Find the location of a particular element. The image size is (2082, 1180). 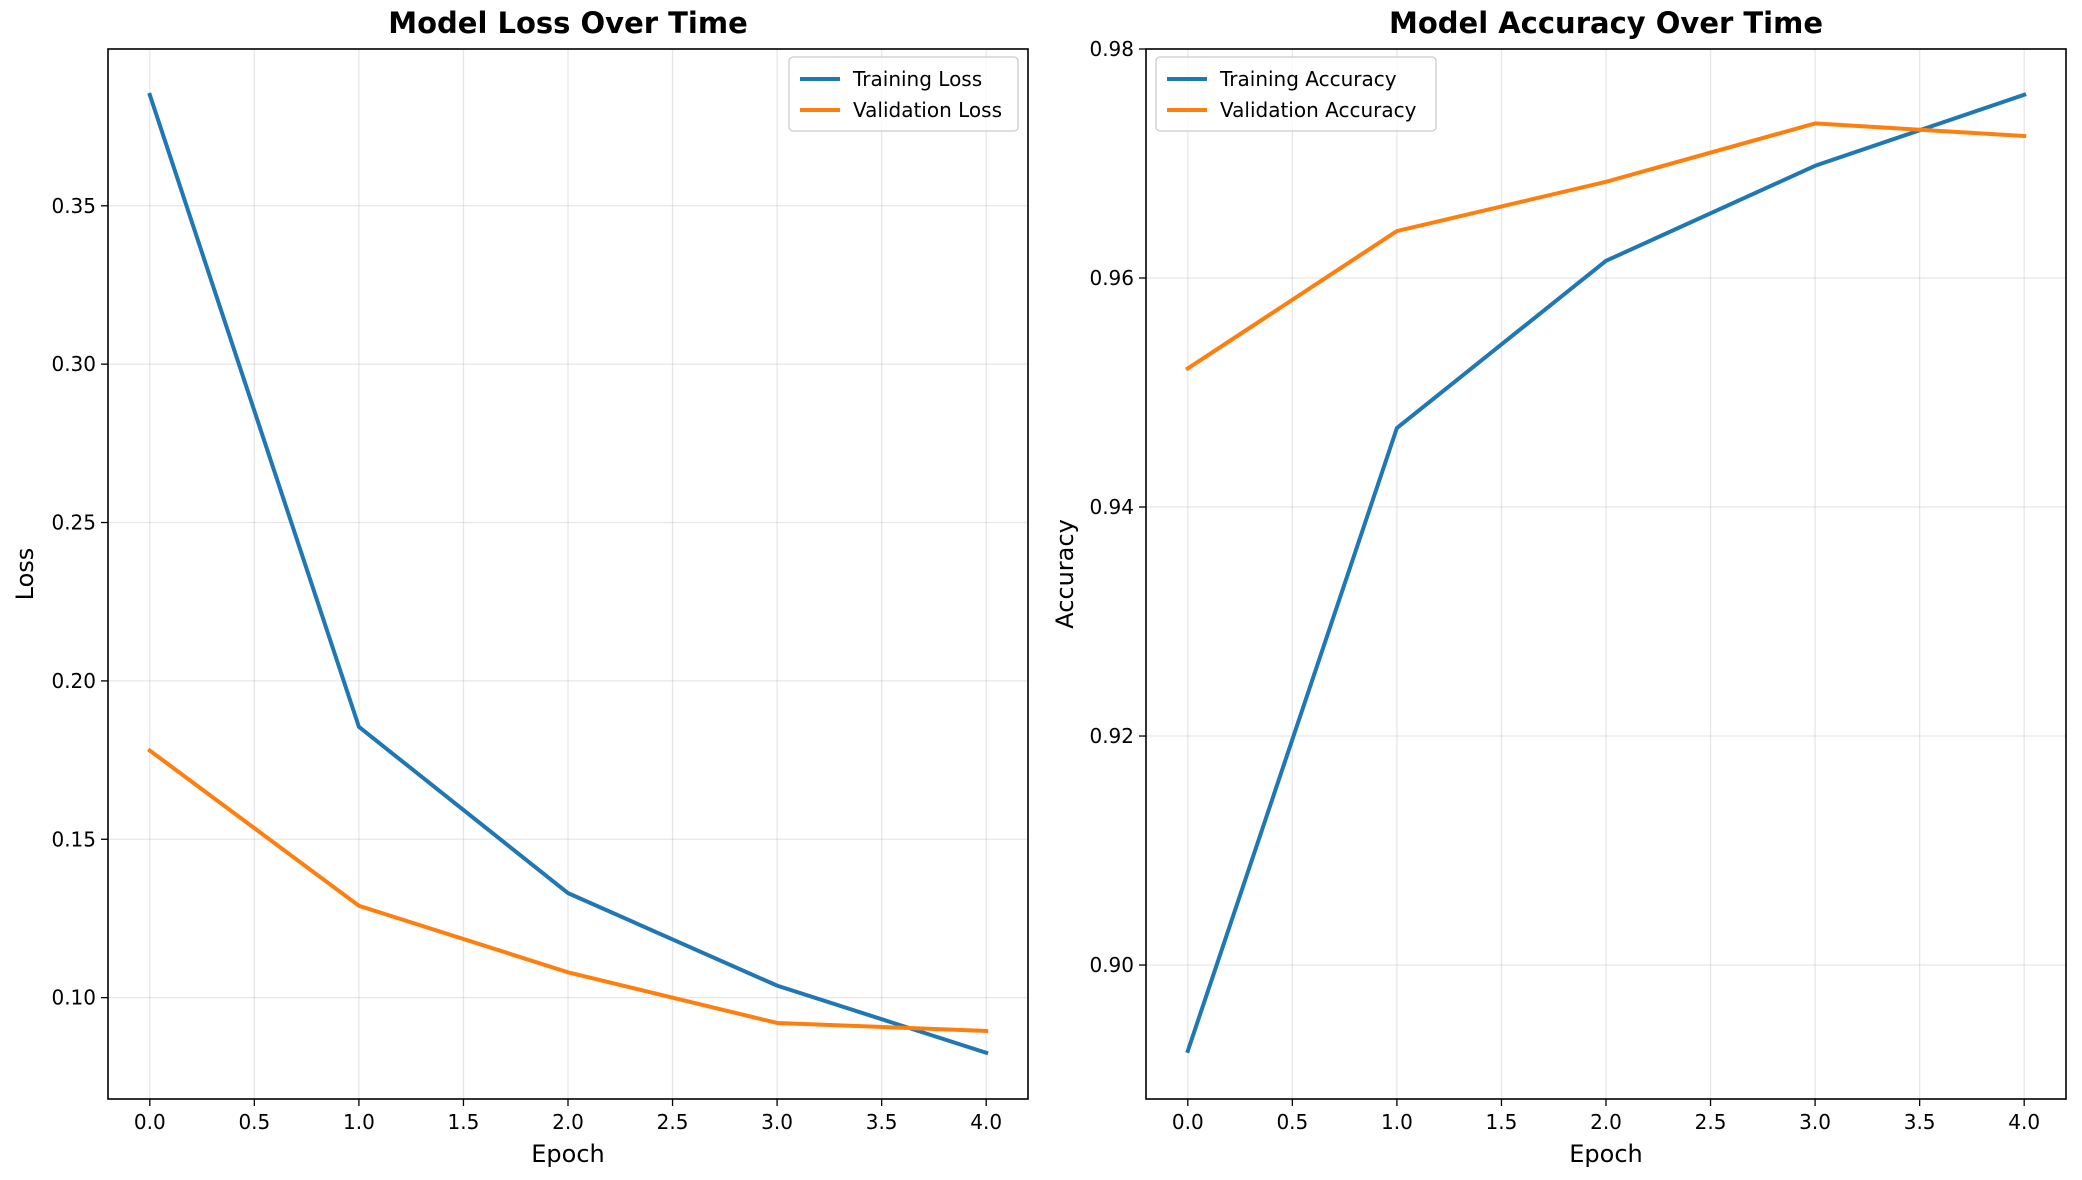

y-tick-label: 0.10 is located at coordinates (73, 998).